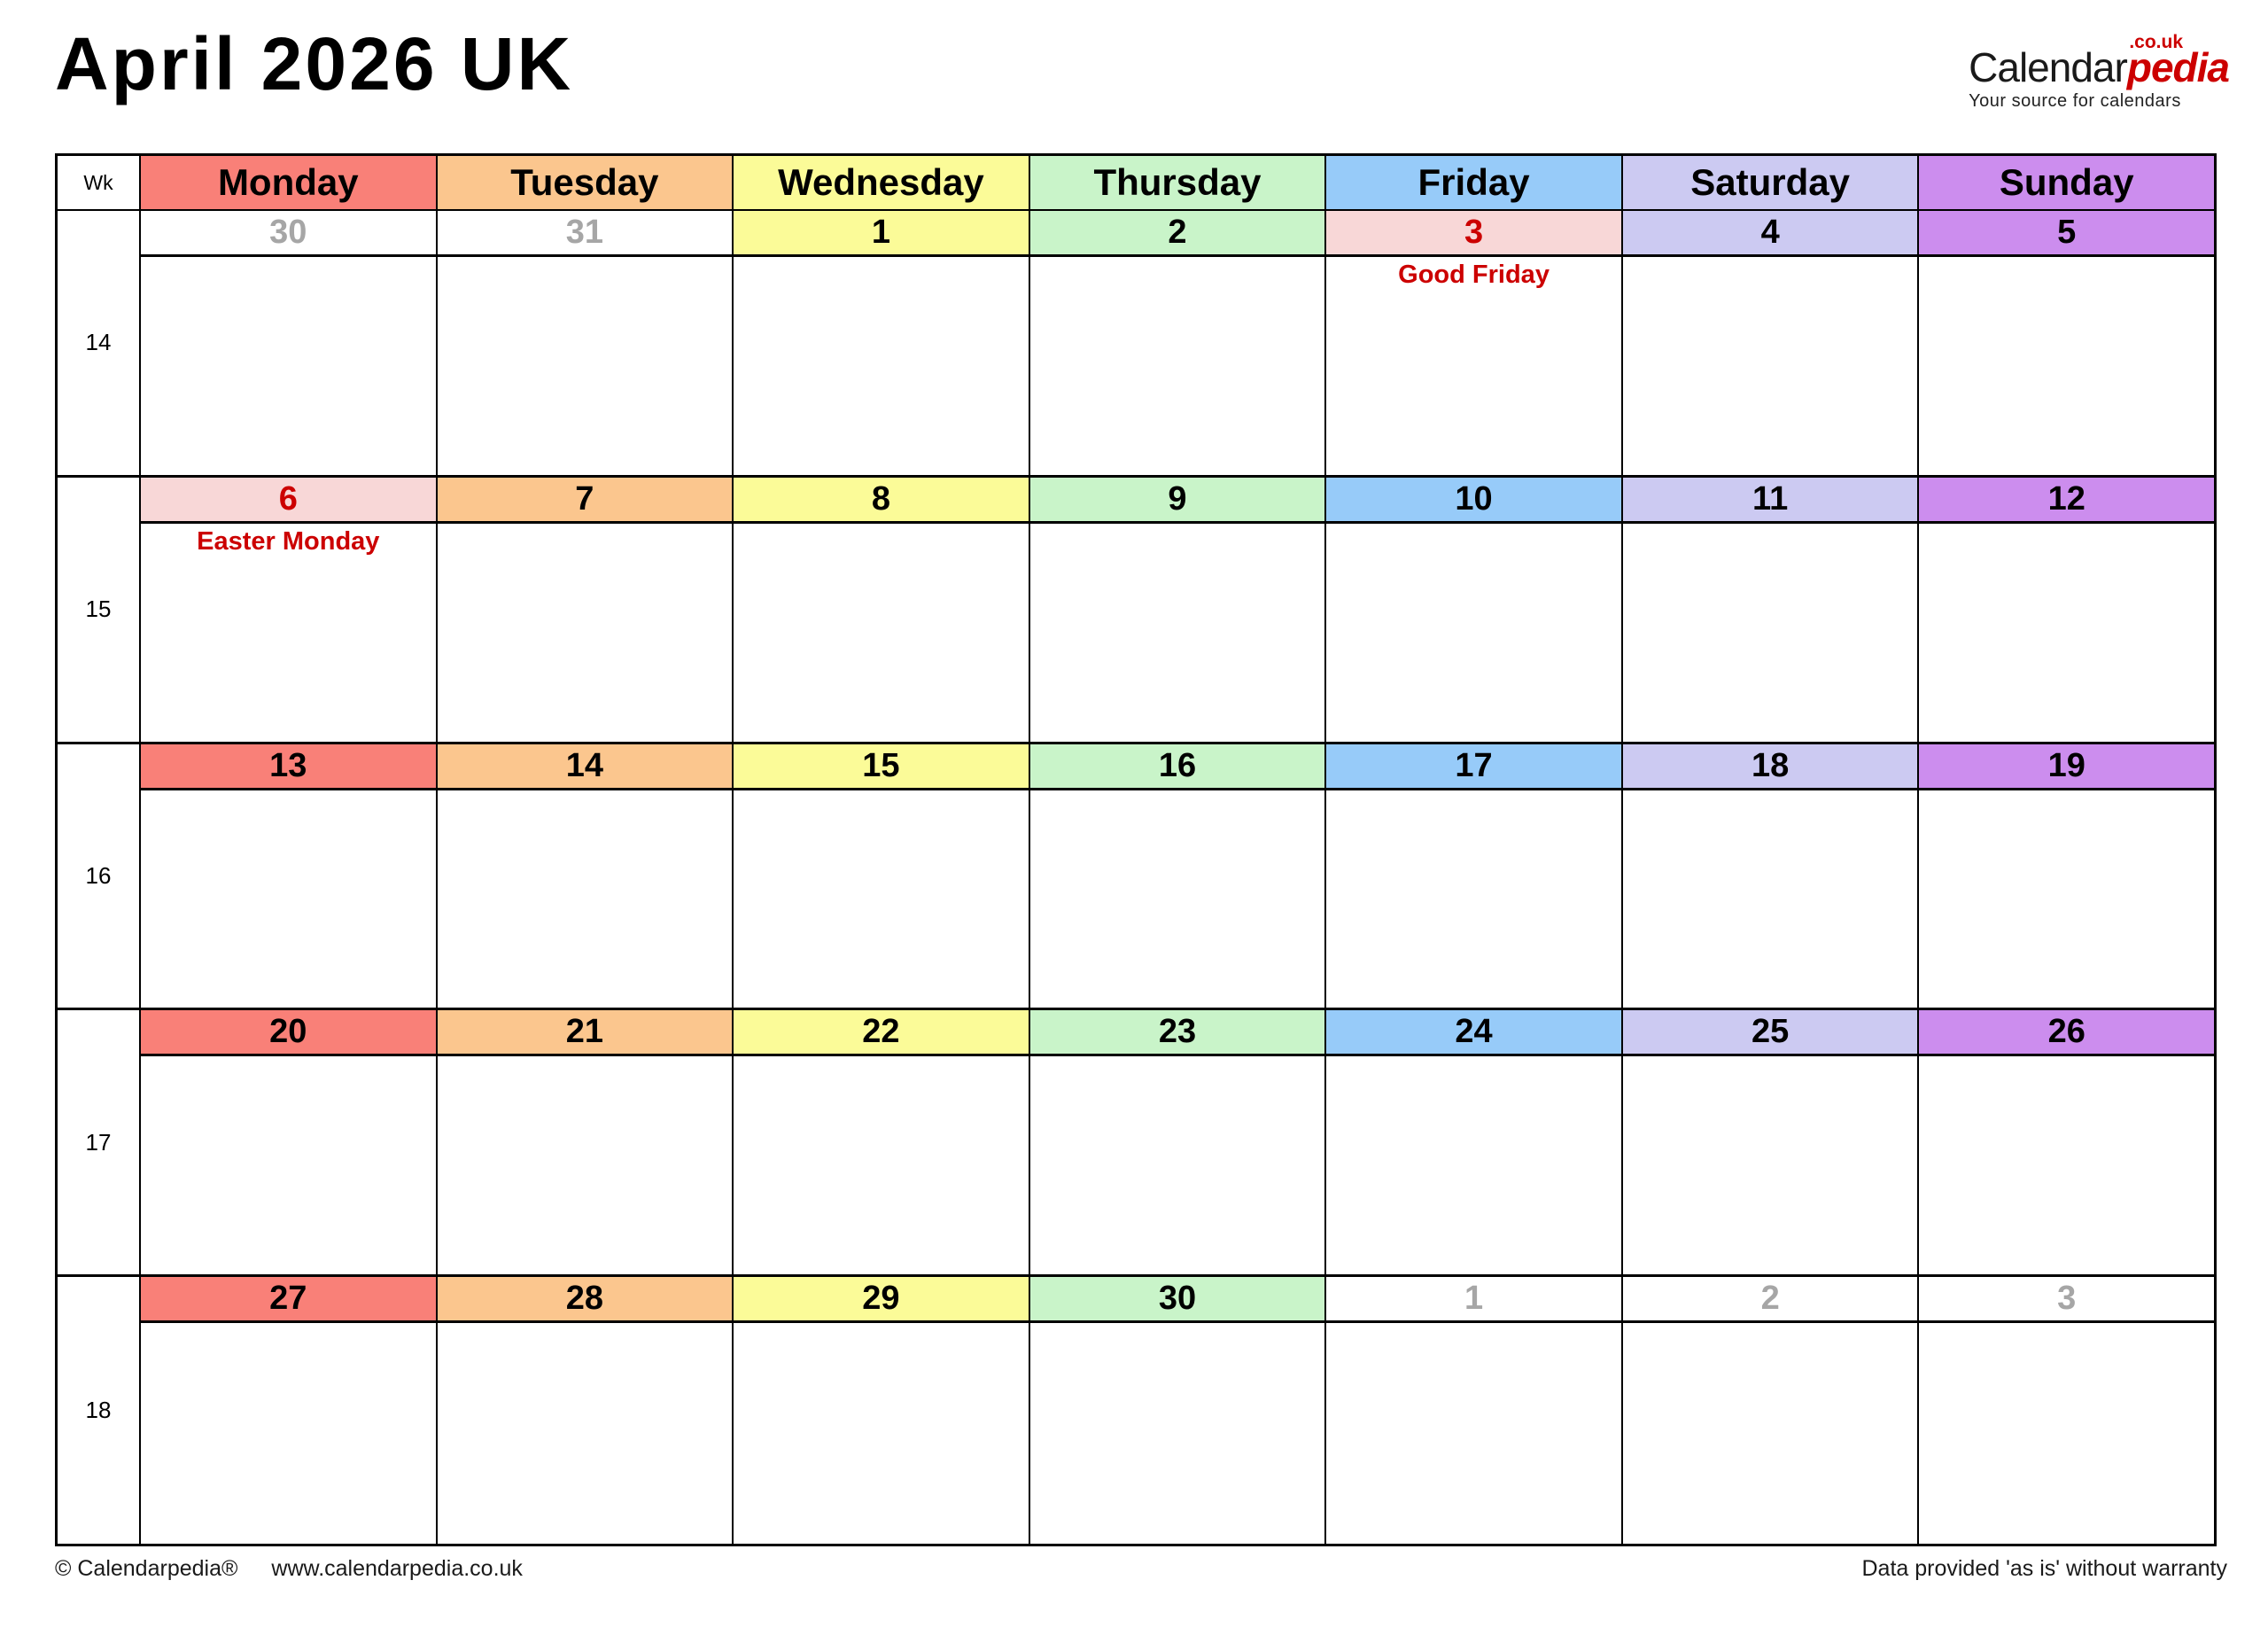 The width and height of the screenshot is (2268, 1627). I want to click on date-number: 19, so click(2066, 766).